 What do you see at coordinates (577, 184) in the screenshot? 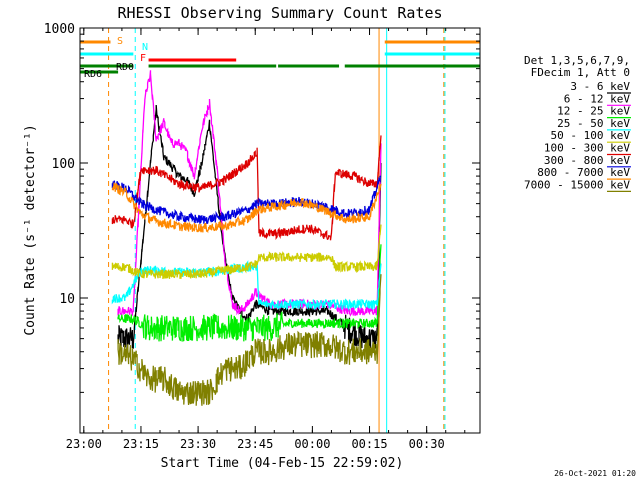
I see `legend-entry-8: 7000 - 15000 keV` at bounding box center [577, 184].